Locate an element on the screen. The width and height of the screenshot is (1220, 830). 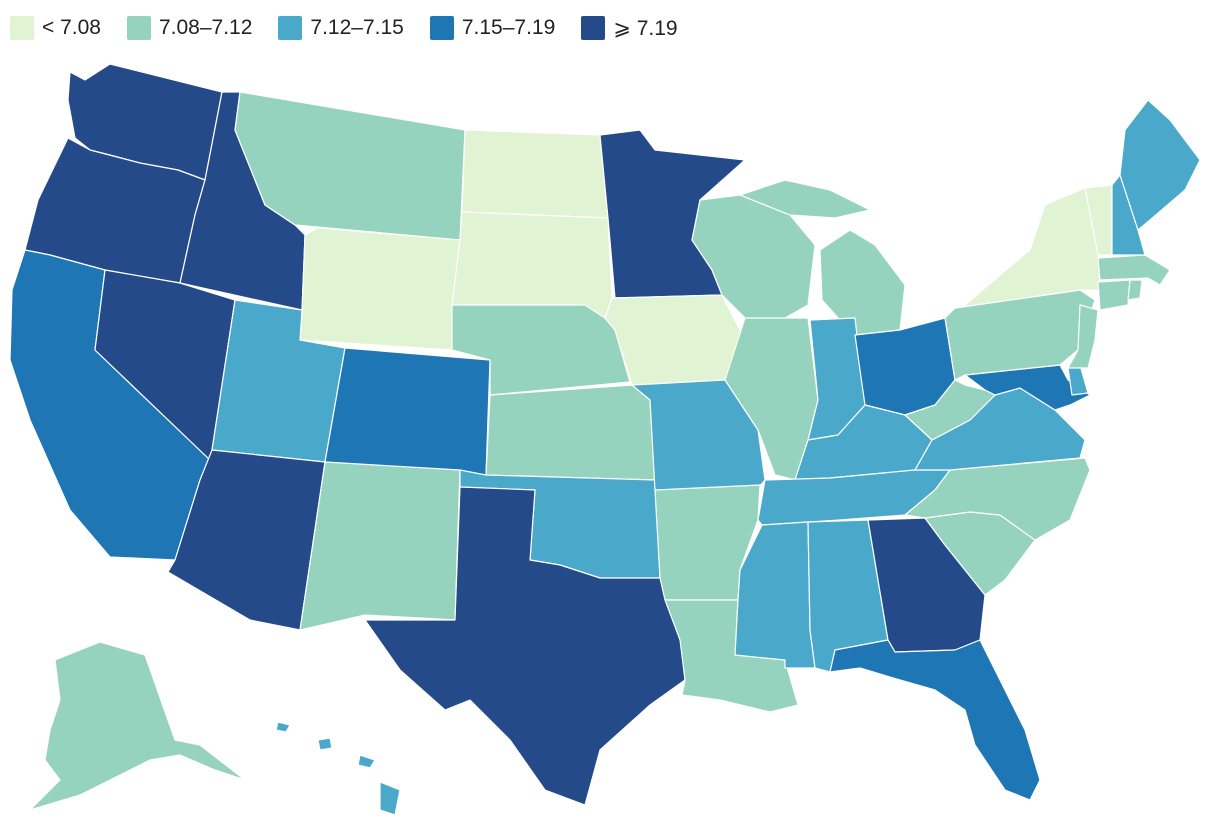
state-CO is located at coordinates (407, 411).